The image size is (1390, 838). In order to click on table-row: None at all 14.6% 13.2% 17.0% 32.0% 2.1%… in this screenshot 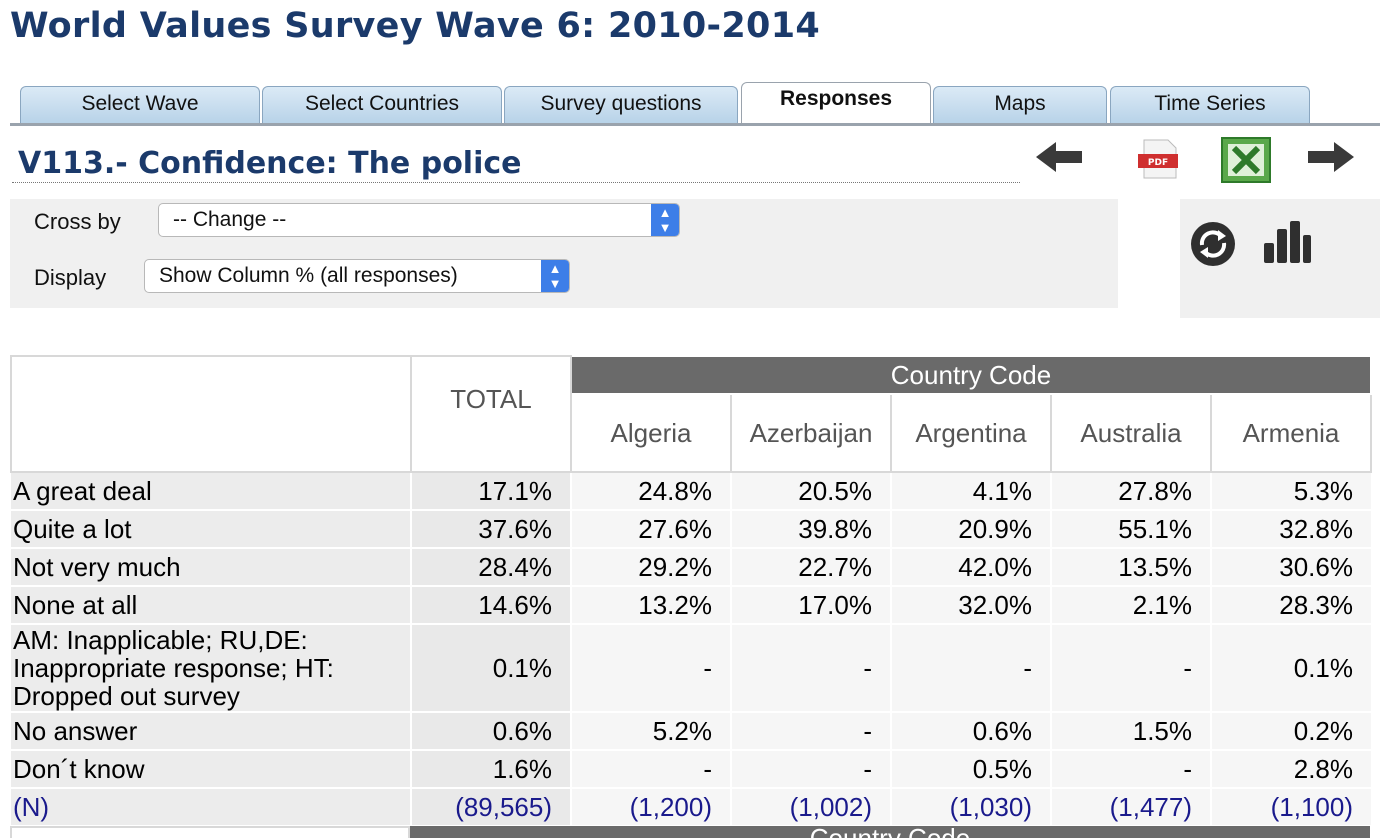, I will do `click(691, 605)`.